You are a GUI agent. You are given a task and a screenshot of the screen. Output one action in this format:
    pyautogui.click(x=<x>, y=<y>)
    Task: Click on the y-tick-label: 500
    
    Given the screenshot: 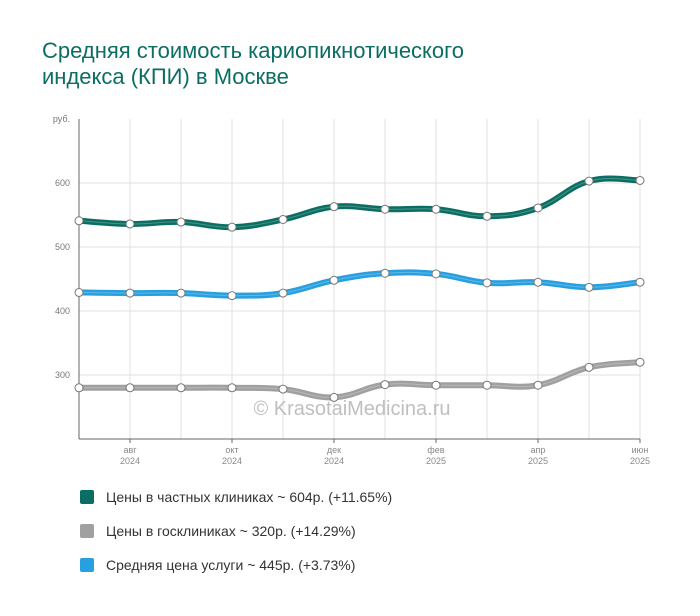 What is the action you would take?
    pyautogui.click(x=62, y=247)
    